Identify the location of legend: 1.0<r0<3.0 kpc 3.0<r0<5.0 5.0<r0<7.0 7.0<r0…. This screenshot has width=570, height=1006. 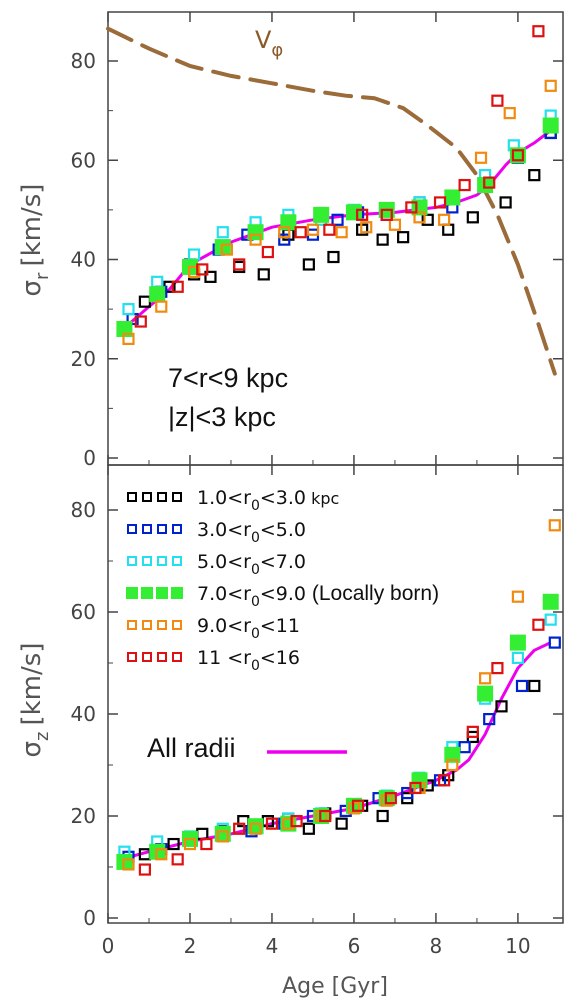
(282, 580).